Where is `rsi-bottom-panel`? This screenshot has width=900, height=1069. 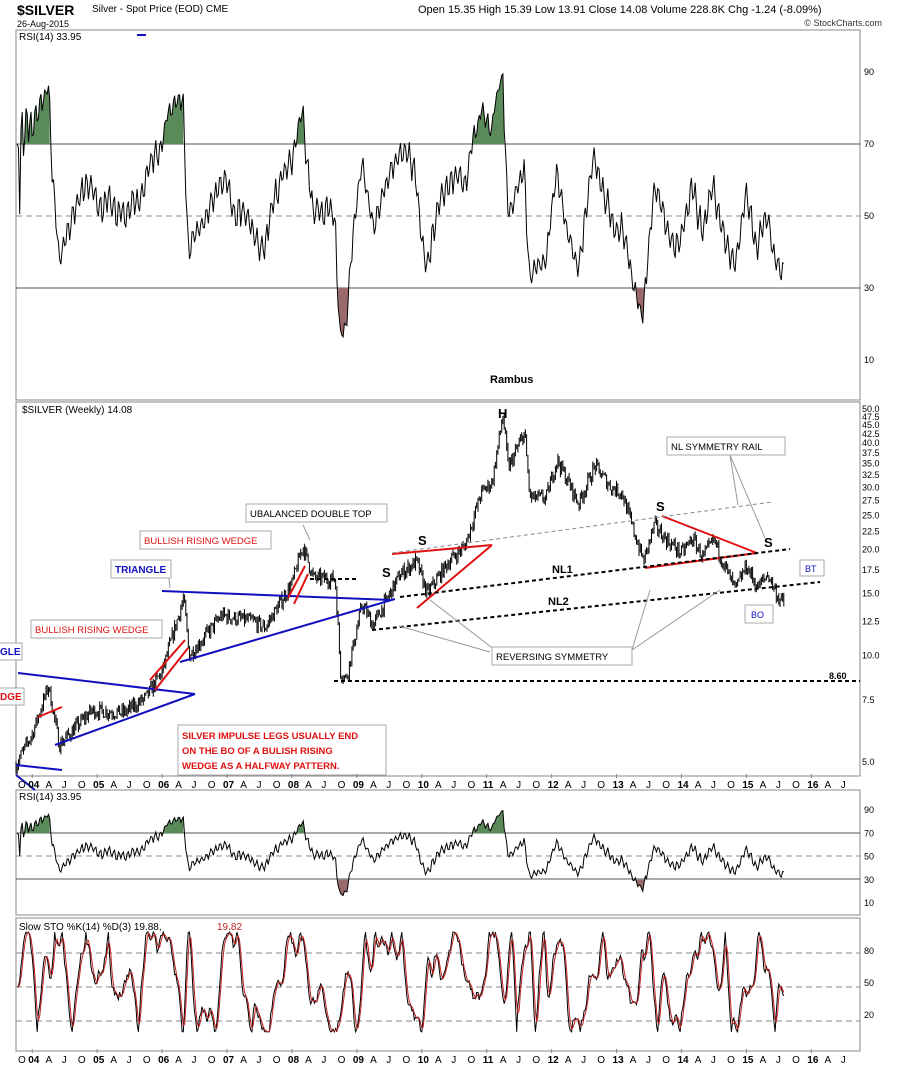 rsi-bottom-panel is located at coordinates (438, 852).